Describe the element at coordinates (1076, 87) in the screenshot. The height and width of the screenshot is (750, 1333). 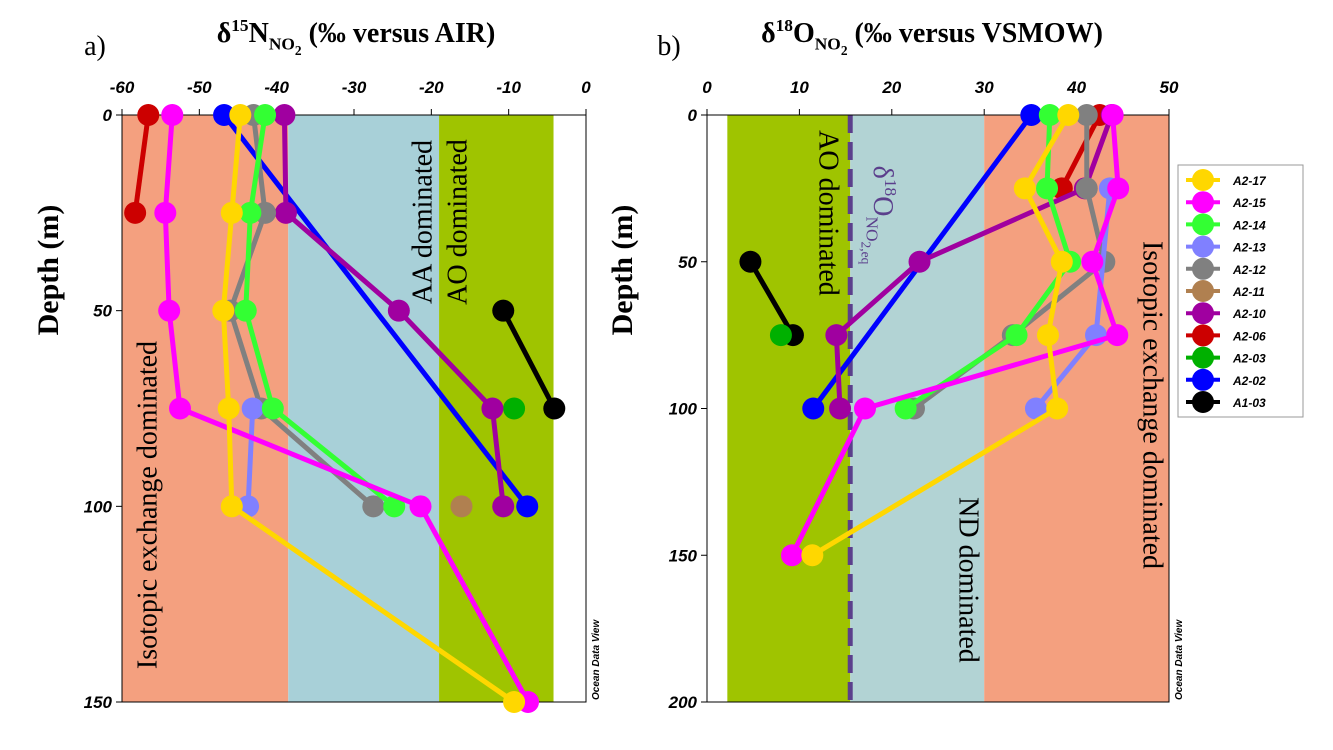
I see `x-tick-label: 40` at that location.